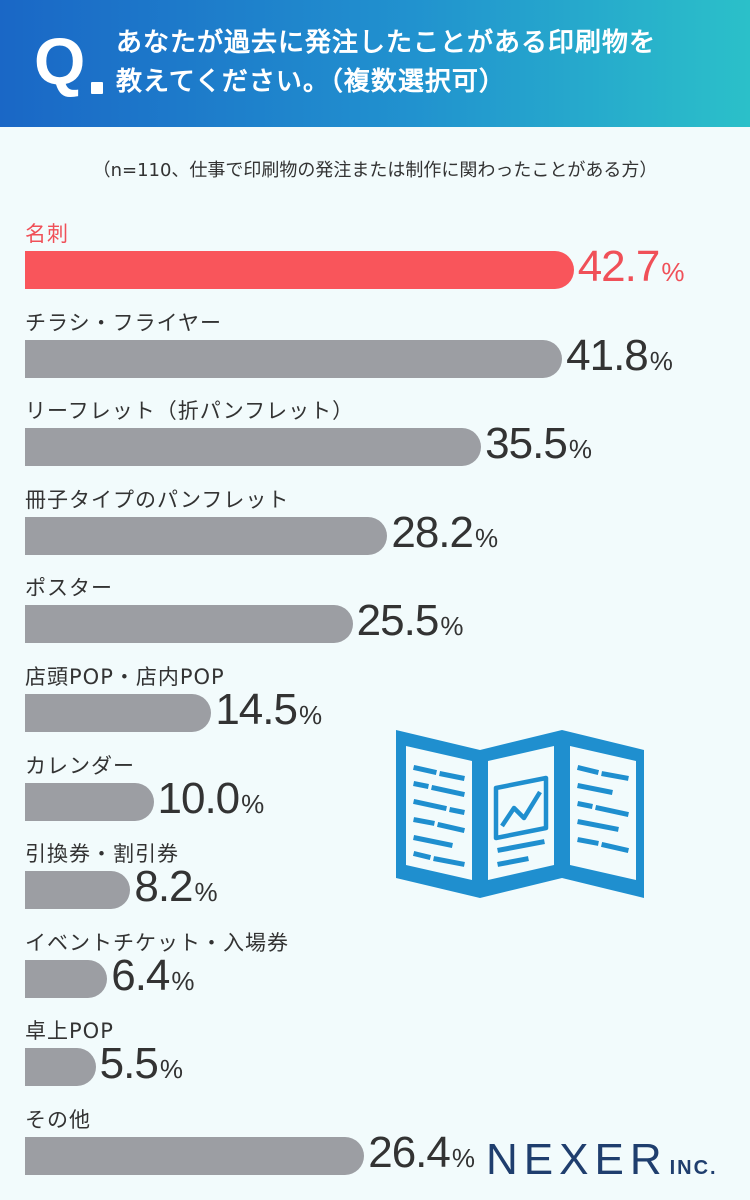 This screenshot has height=1200, width=750. I want to click on logo-suffix: INC., so click(693, 1168).